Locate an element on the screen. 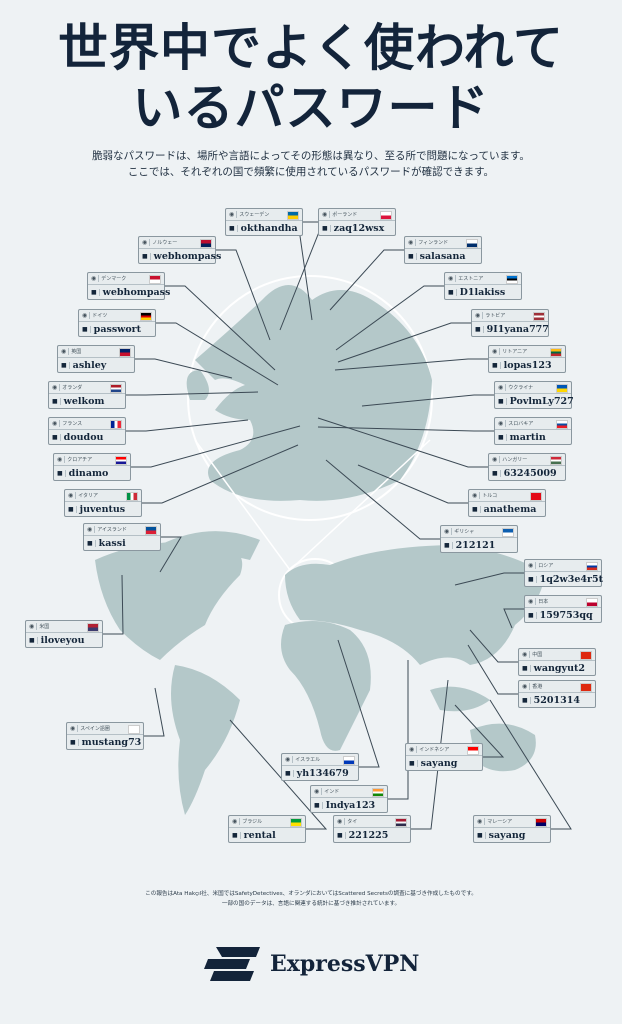  password-card: ◉ スウェーデン ■ okthandha is located at coordinates (264, 222).